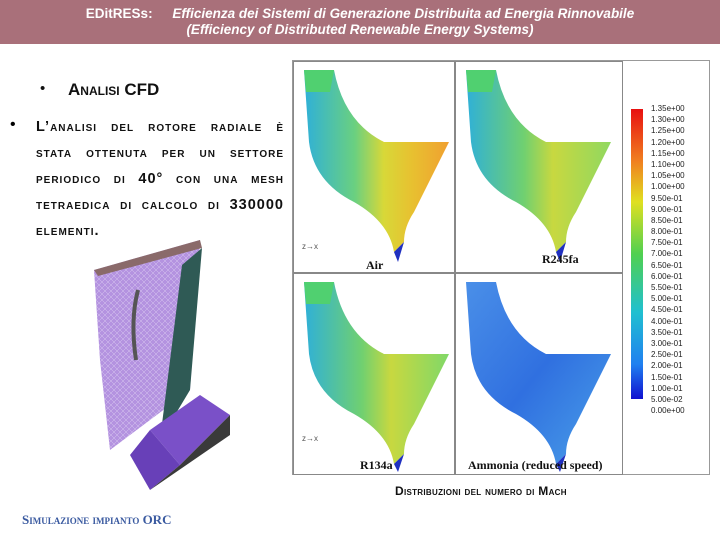  I want to click on colorbar-tick-label: 1.35e+00, so click(668, 108).